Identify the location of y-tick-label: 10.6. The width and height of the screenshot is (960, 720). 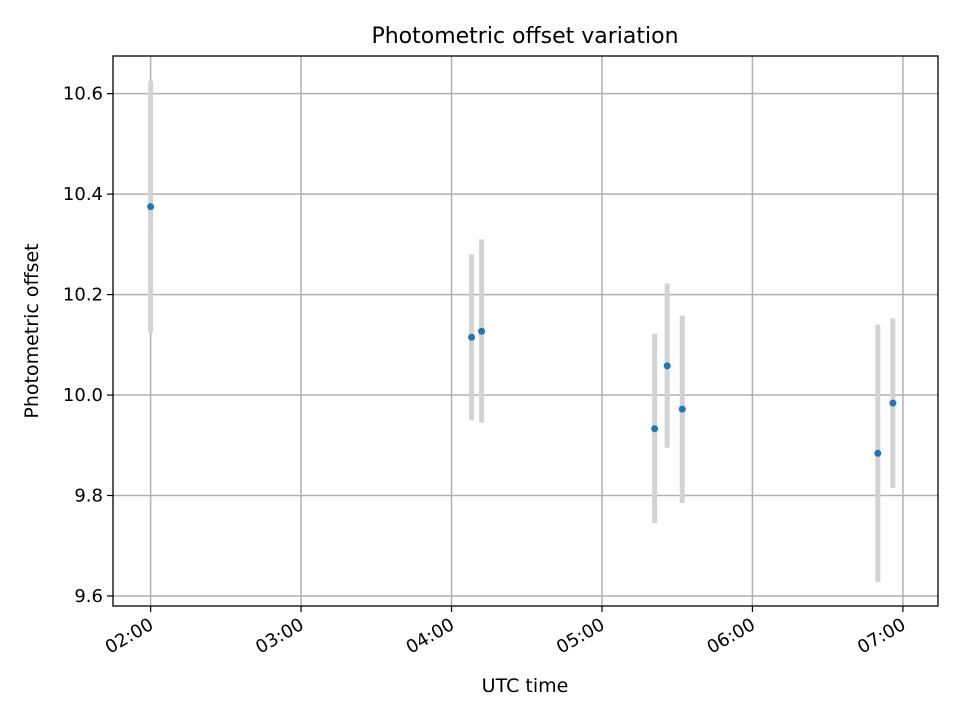
(83, 94).